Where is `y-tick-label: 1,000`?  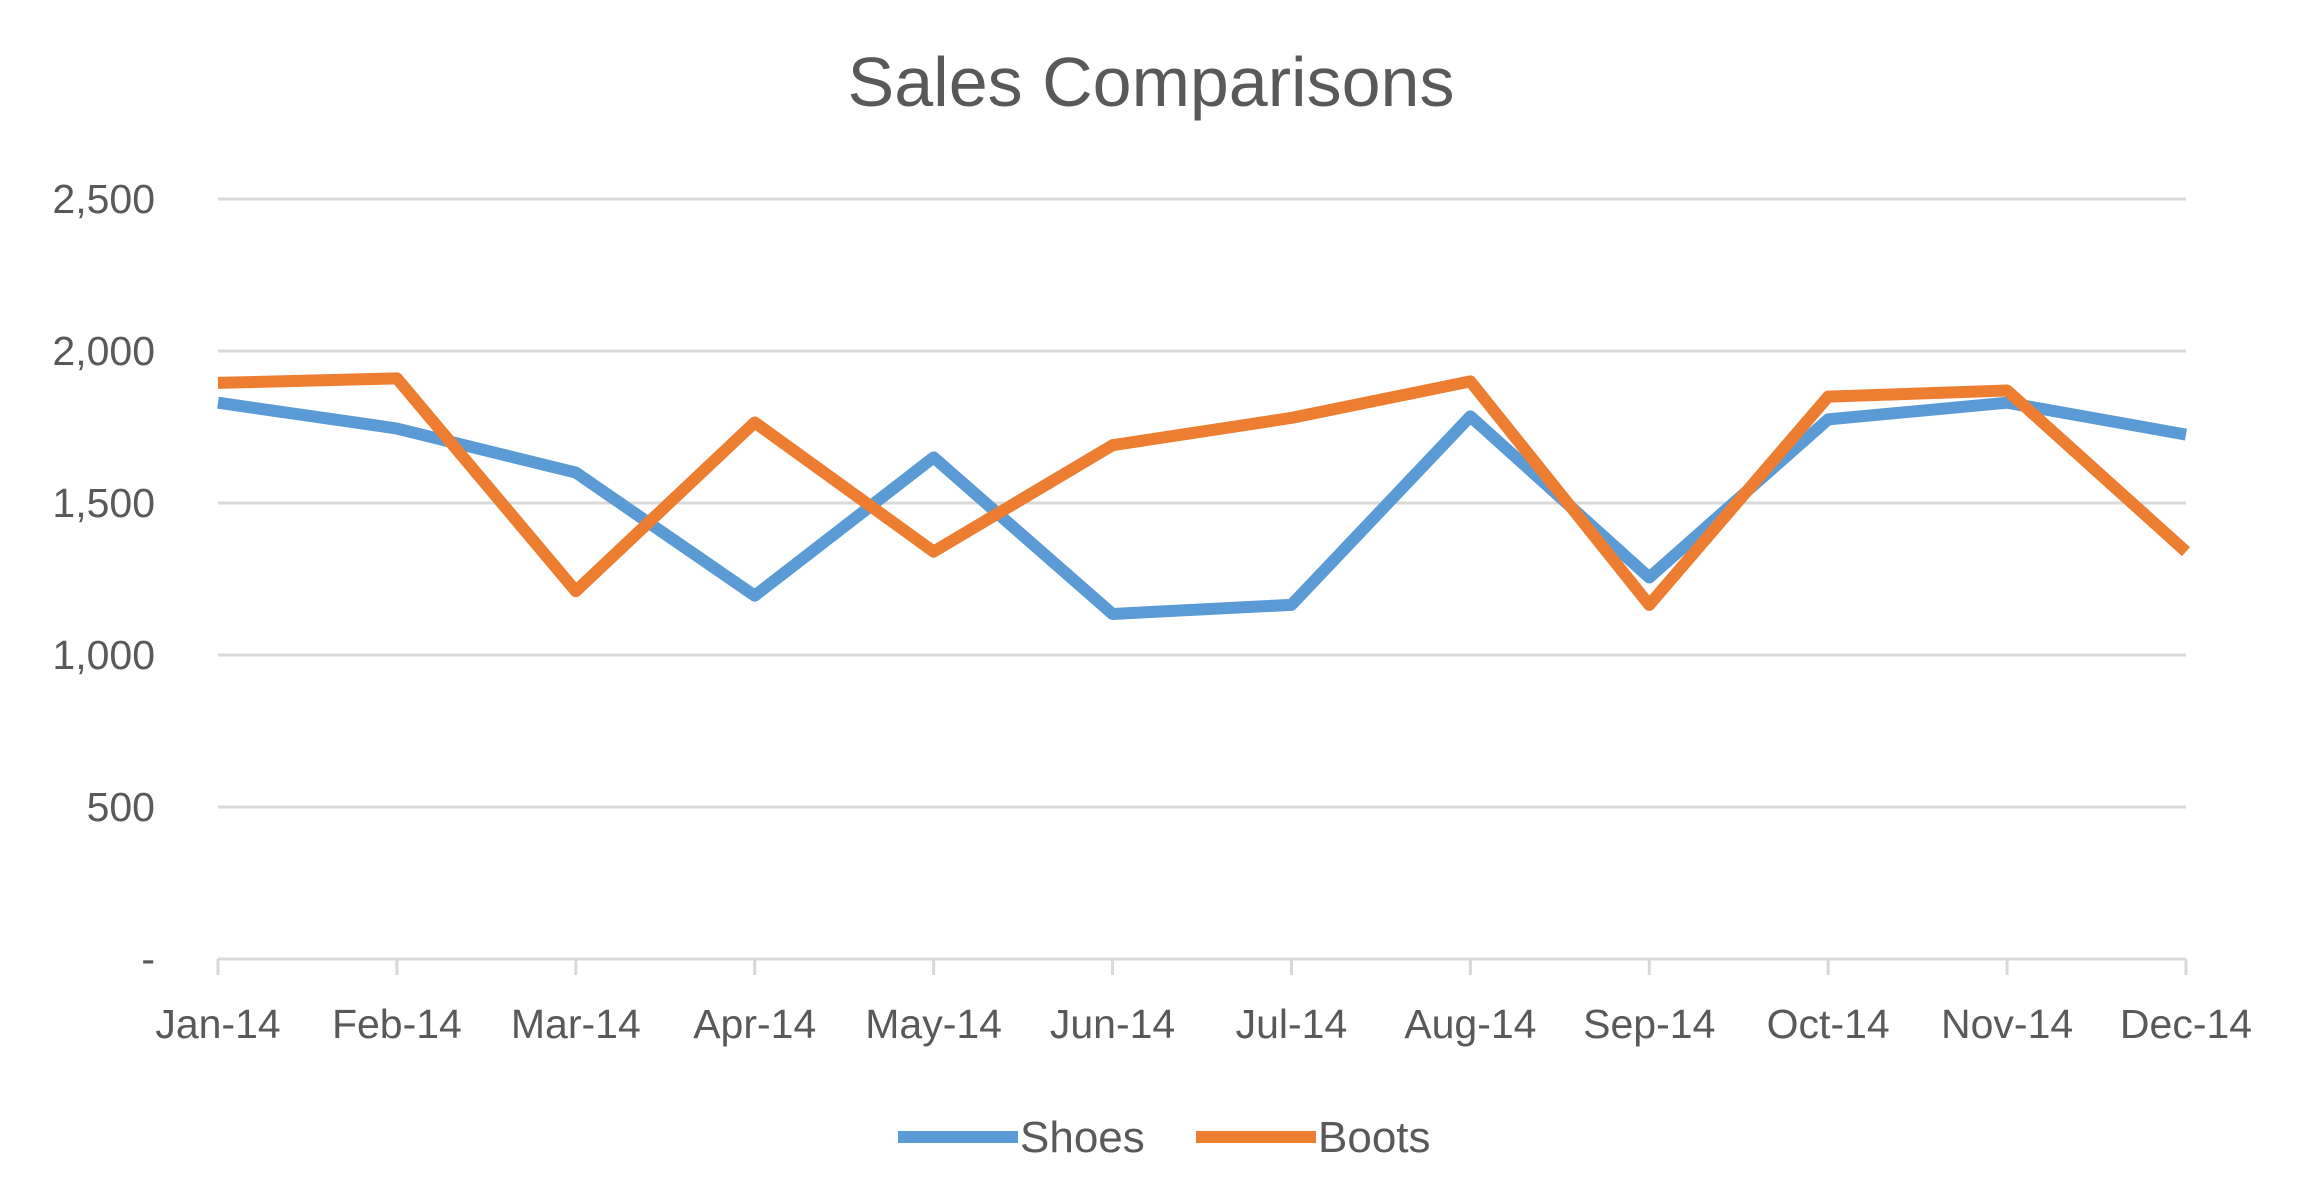
y-tick-label: 1,000 is located at coordinates (103, 655).